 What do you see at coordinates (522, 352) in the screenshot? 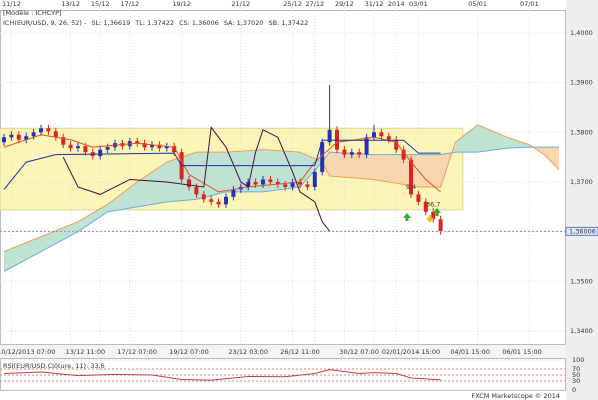
I see `x-tick-label: 06/01 15:00` at bounding box center [522, 352].